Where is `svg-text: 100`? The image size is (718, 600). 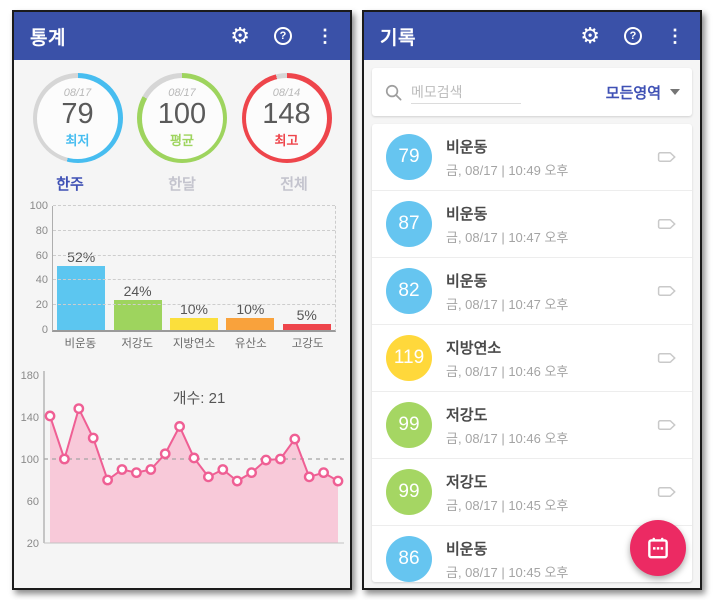
svg-text: 100 is located at coordinates (30, 460).